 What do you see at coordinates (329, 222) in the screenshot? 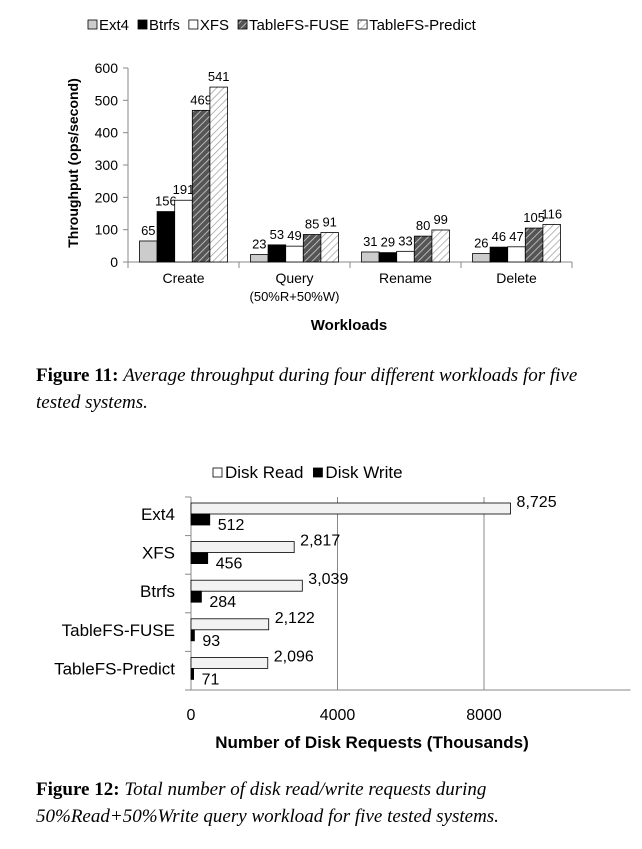
I see `chart1-data-label: 91` at bounding box center [329, 222].